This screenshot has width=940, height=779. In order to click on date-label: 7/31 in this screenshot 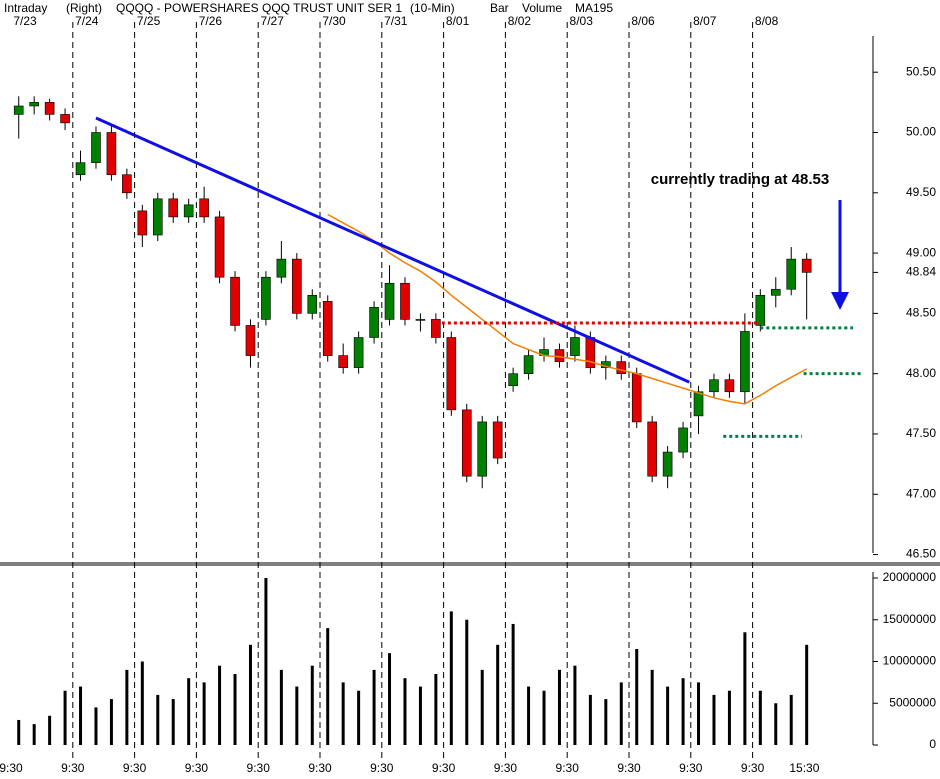, I will do `click(396, 21)`.